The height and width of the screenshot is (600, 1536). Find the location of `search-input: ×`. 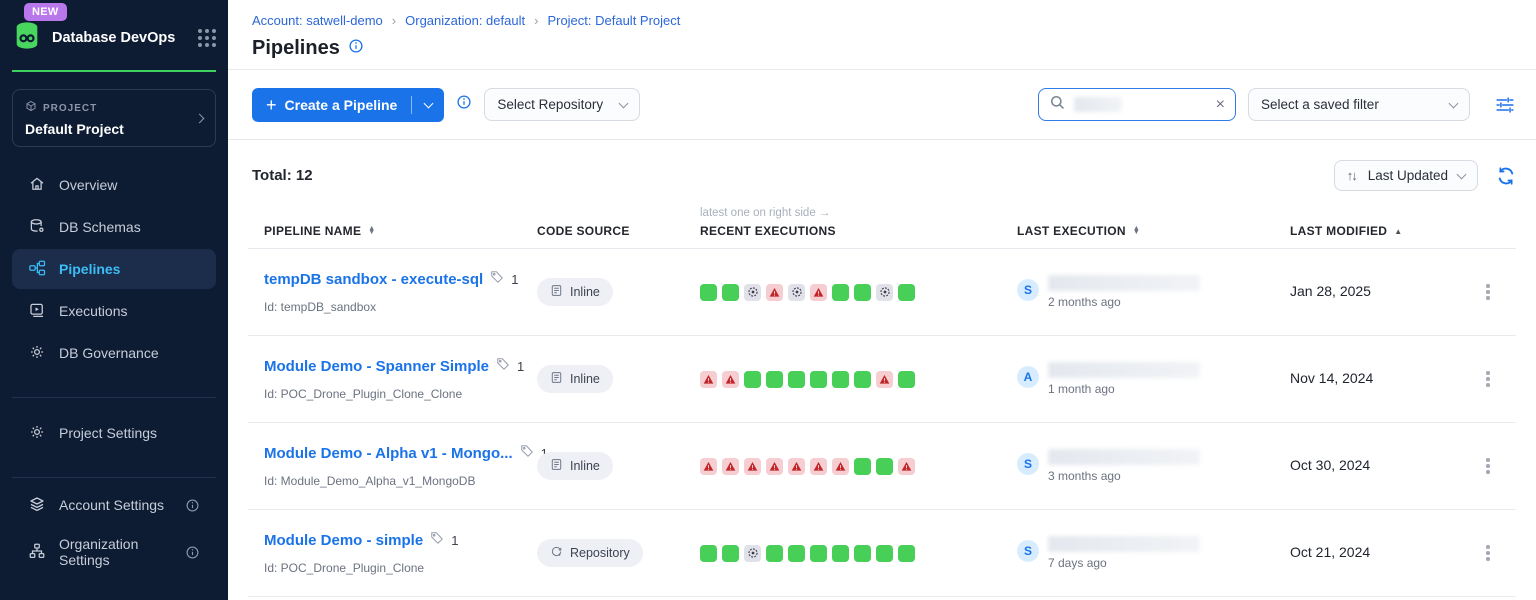

search-input: × is located at coordinates (1137, 104).